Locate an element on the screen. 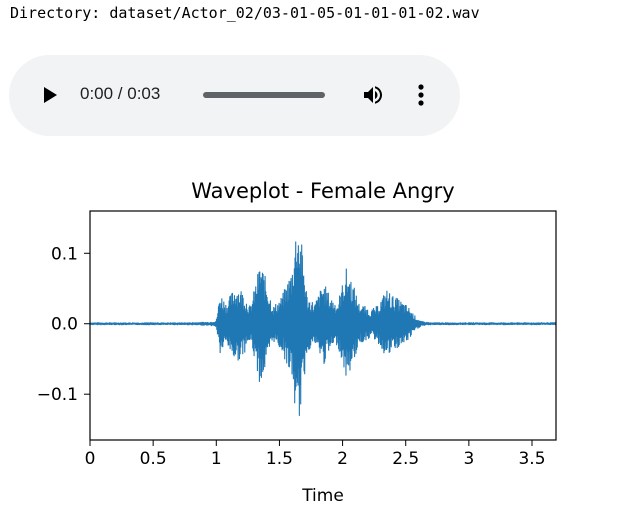  audio-player: 0:00 / 0:03 is located at coordinates (234, 95).